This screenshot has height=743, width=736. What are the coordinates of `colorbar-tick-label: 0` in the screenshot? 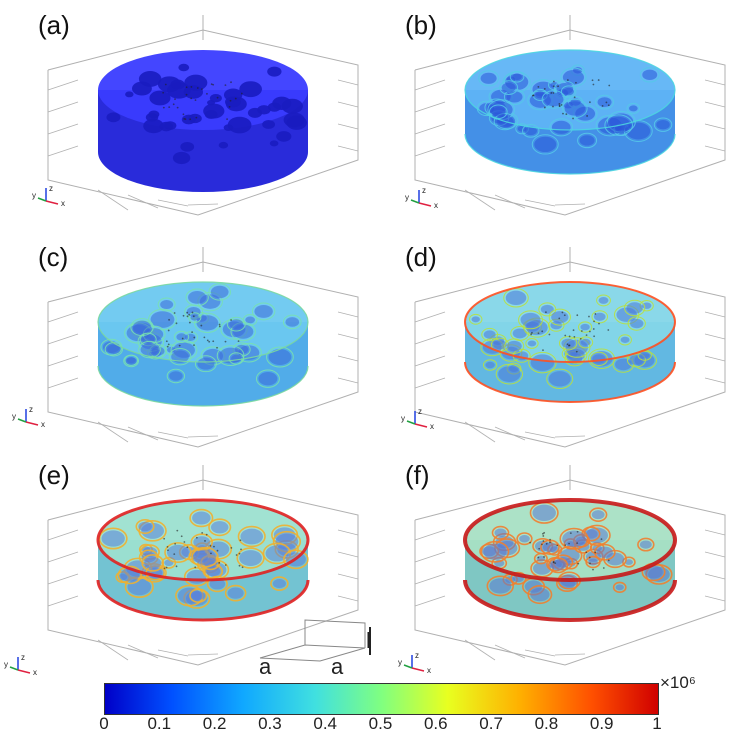 It's located at (104, 723).